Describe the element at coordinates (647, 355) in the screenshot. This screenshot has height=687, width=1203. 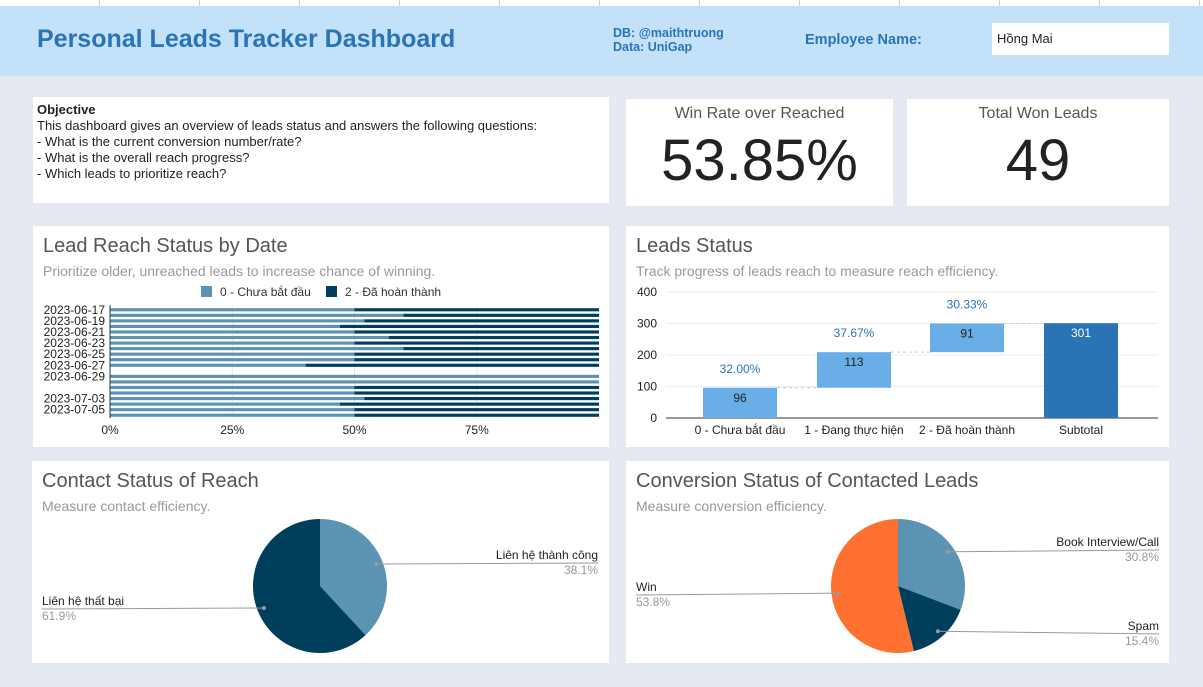
I see `y-tick-label: 200` at that location.